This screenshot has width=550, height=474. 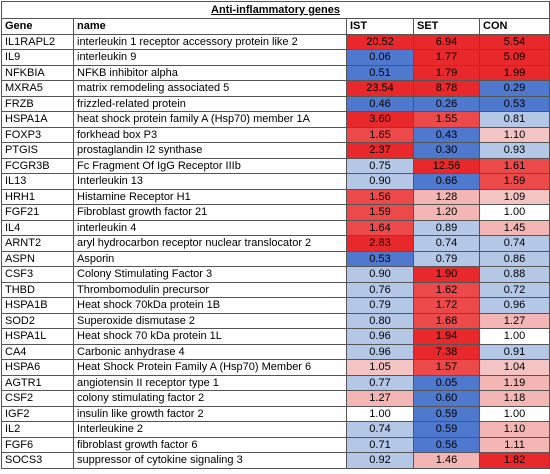 What do you see at coordinates (210, 305) in the screenshot?
I see `text-cell: Heat shock 70kDa protein 1B` at bounding box center [210, 305].